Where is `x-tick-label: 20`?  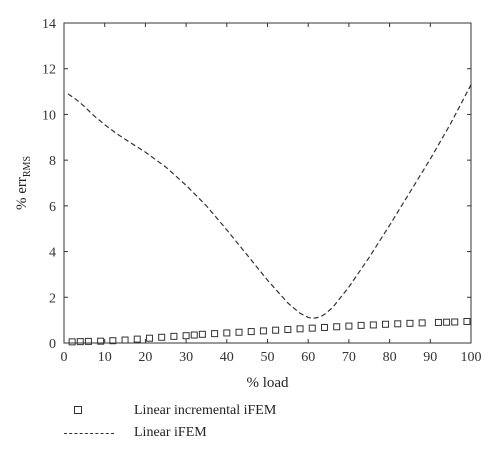 x-tick-label: 20 is located at coordinates (145, 357).